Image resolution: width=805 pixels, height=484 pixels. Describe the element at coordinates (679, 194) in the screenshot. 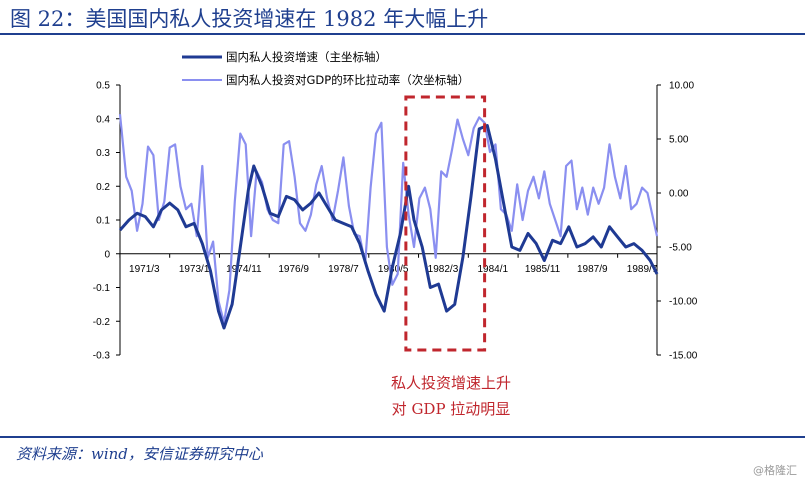

I see `right-tick-label: 0.00` at that location.